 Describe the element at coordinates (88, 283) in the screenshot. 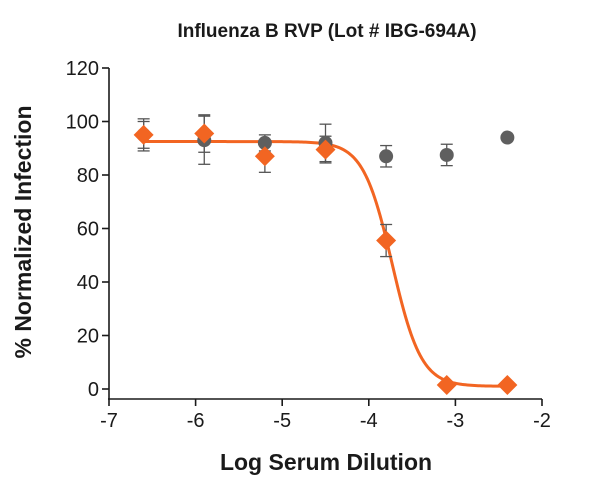

I see `y-tick-label: 40` at that location.